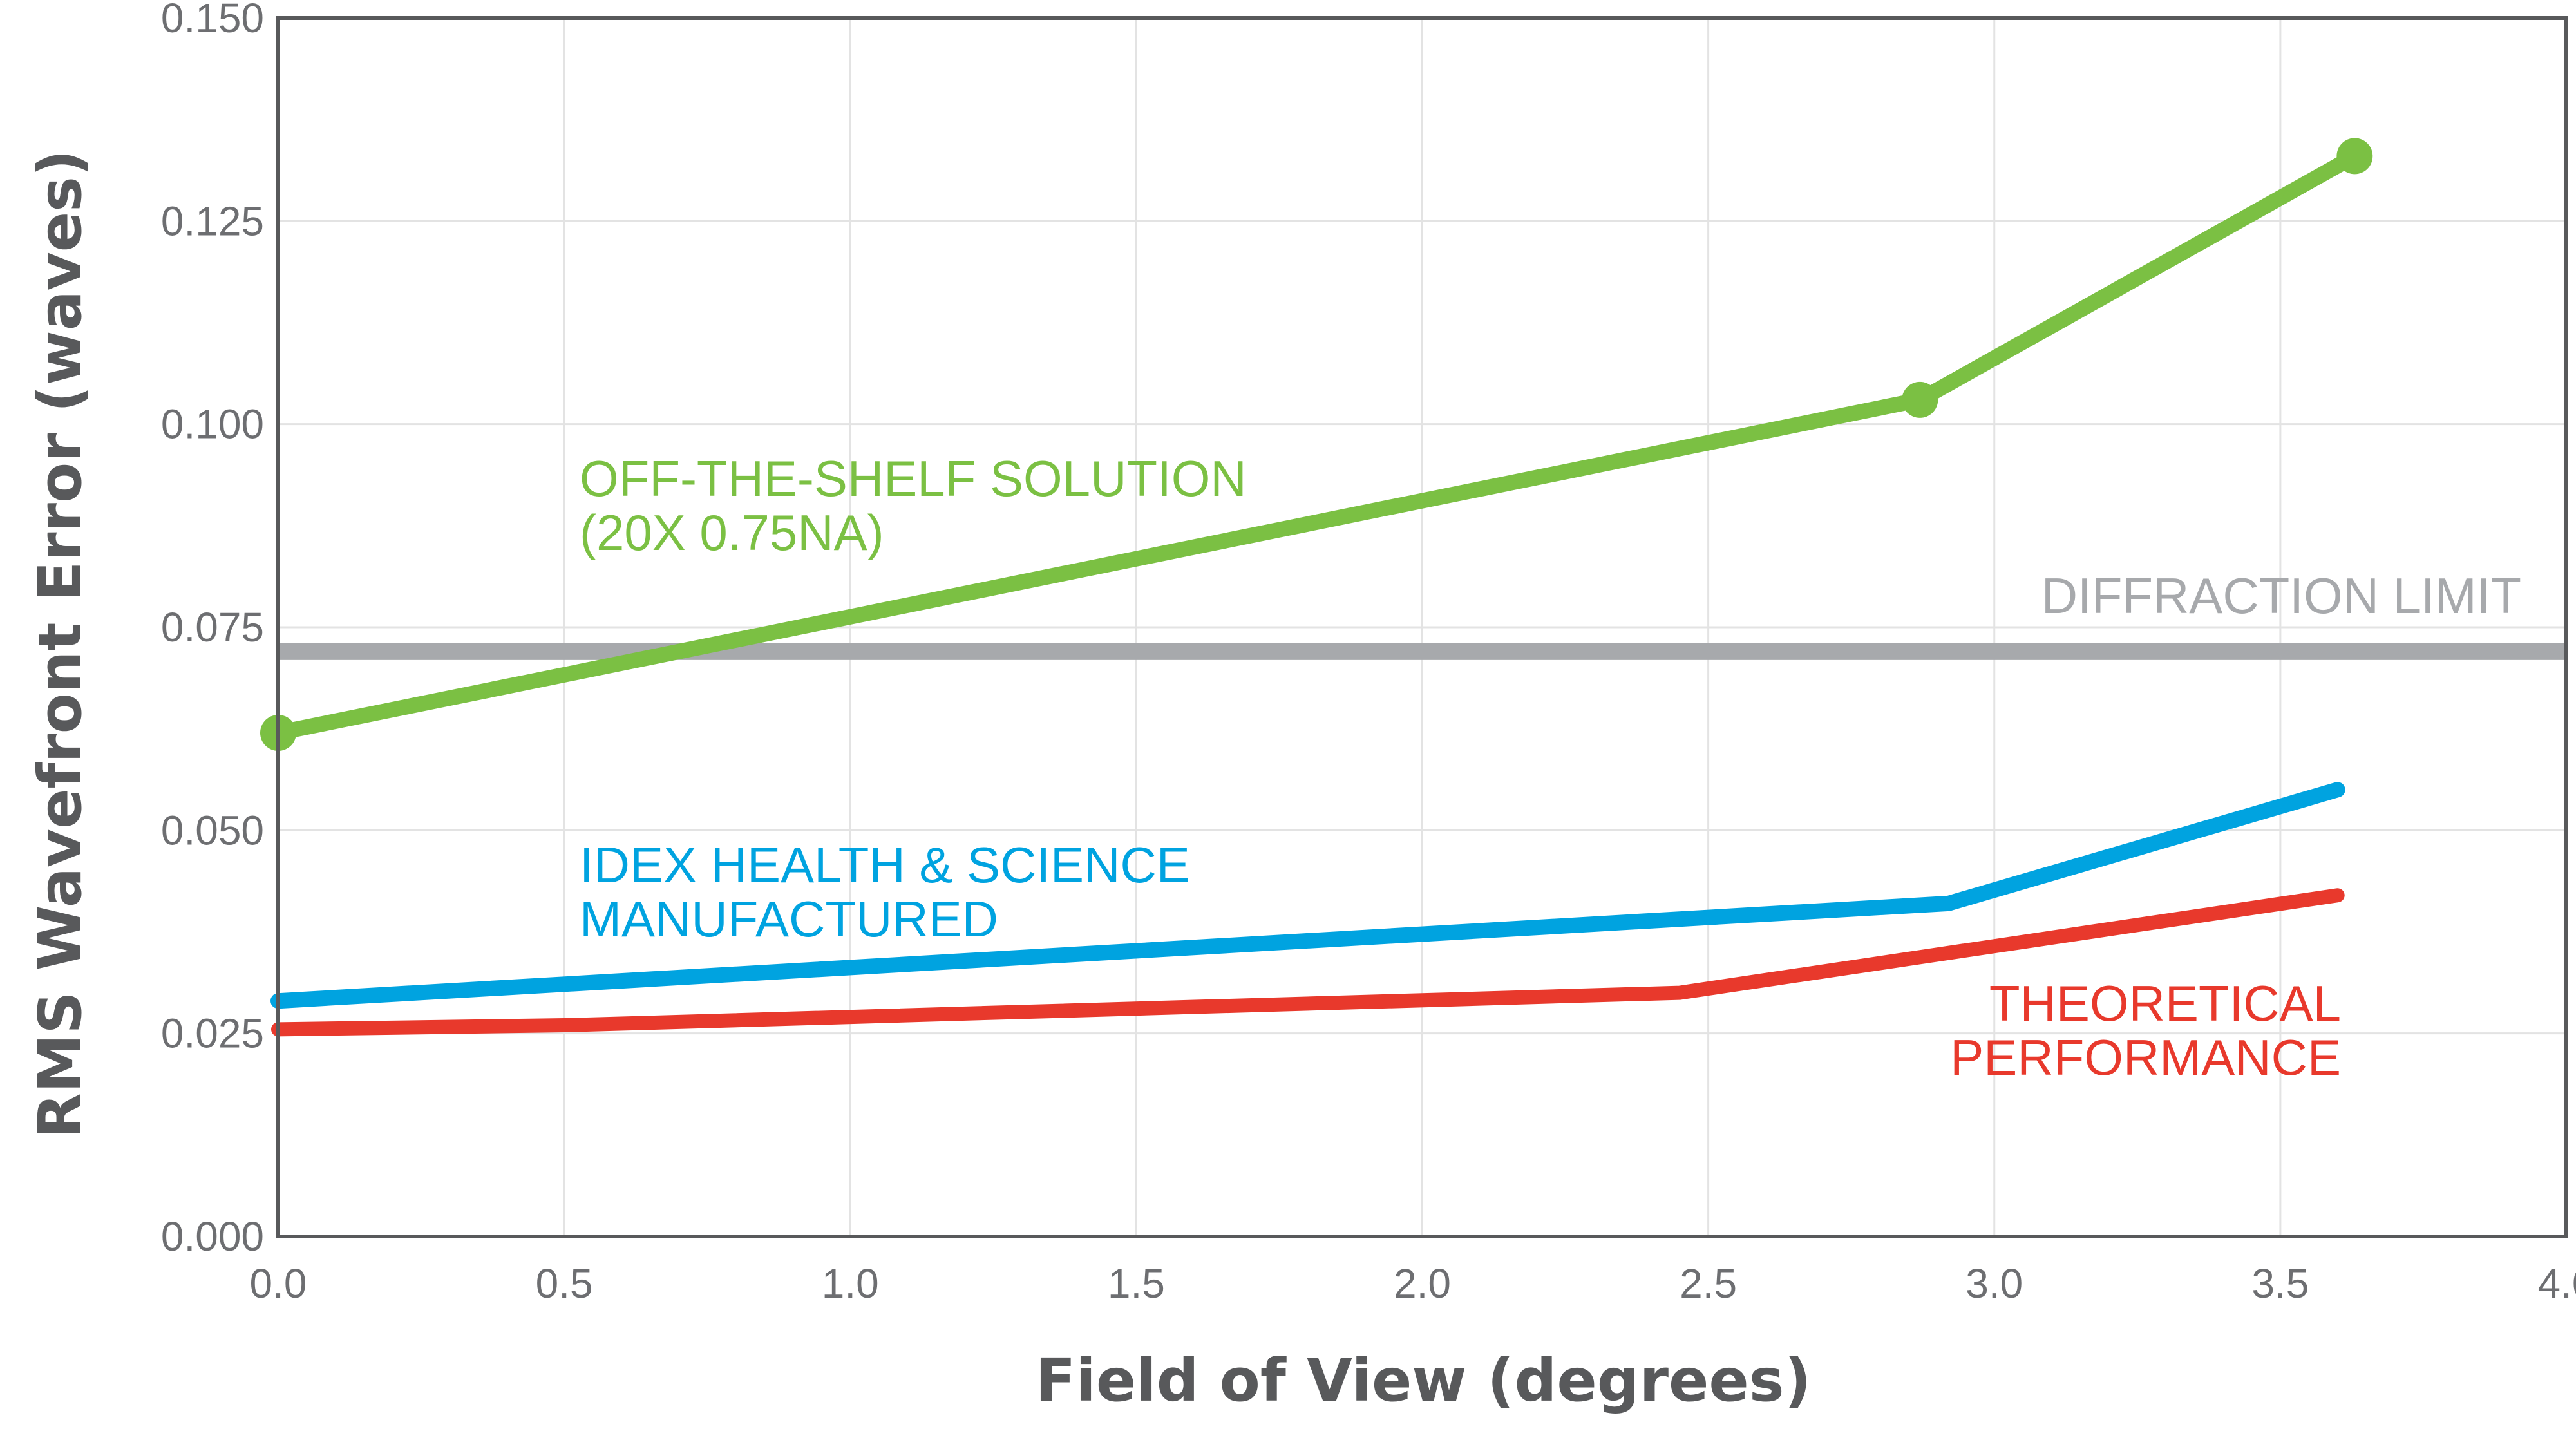  I want to click on x-tick-label: 0.5, so click(564, 1284).